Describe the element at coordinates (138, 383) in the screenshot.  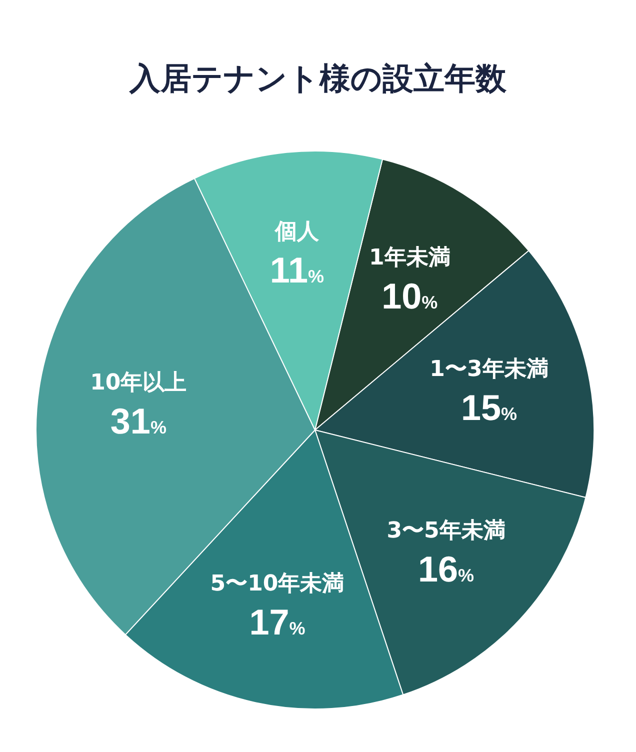
I see `slice-label: 10年以上` at that location.